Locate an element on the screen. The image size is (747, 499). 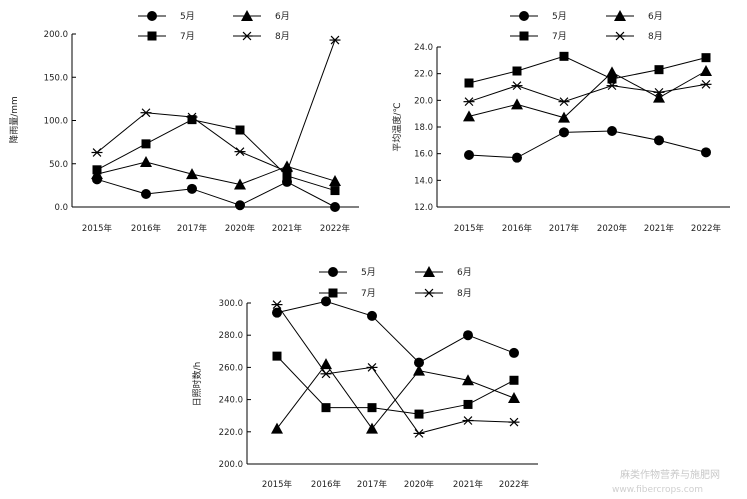
x-tick-label: 2016年 is located at coordinates (517, 228).